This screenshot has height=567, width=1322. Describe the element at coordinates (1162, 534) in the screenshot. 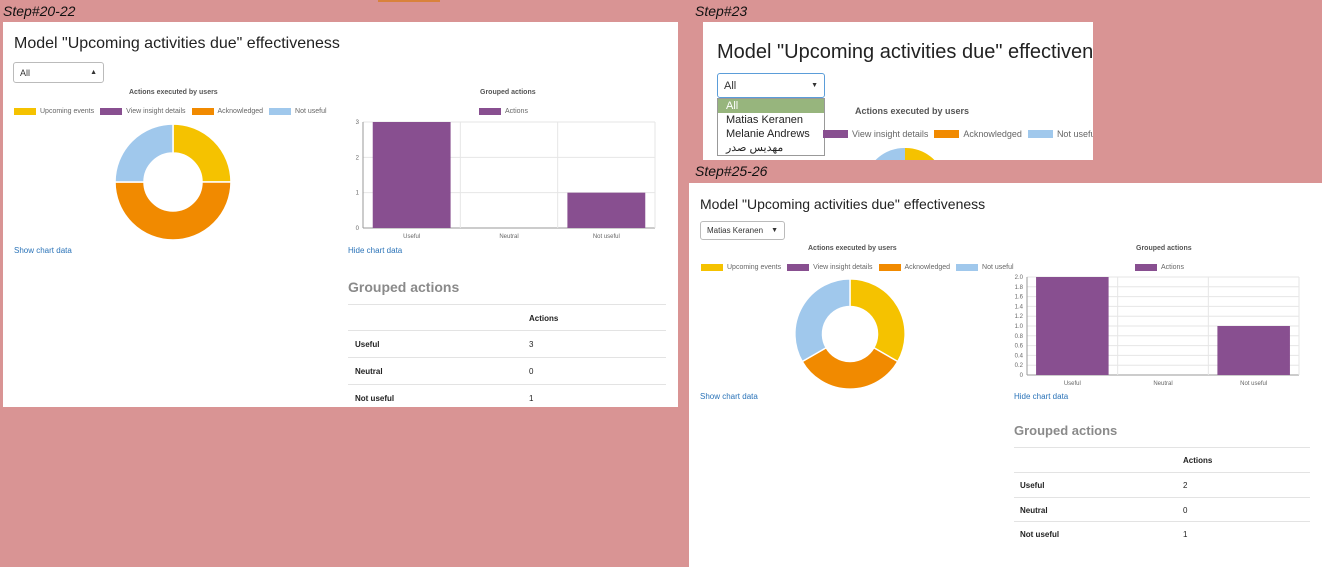

I see `table-row: Not useful 1` at that location.